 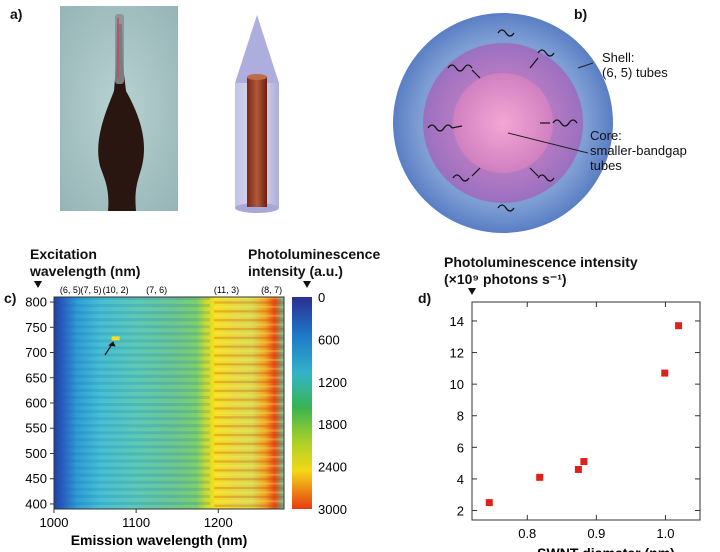 I want to click on excitation-header-line2: wavelength (nm), so click(x=85, y=271).